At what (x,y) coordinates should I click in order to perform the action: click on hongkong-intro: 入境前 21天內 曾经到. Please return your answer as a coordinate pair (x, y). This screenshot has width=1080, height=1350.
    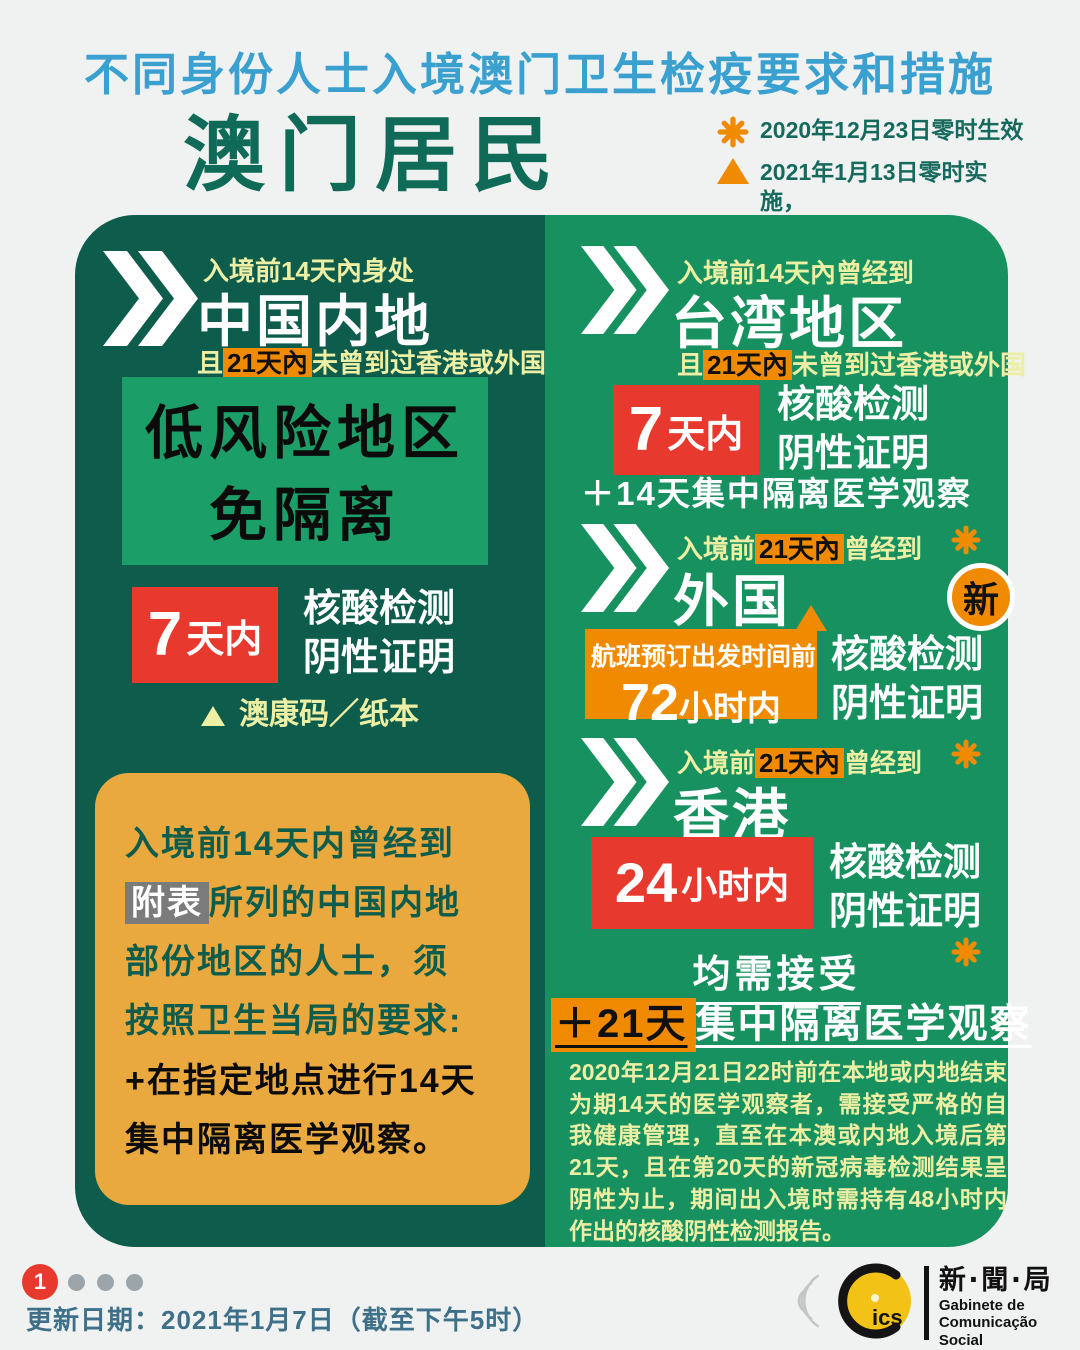
    Looking at the image, I should click on (799, 763).